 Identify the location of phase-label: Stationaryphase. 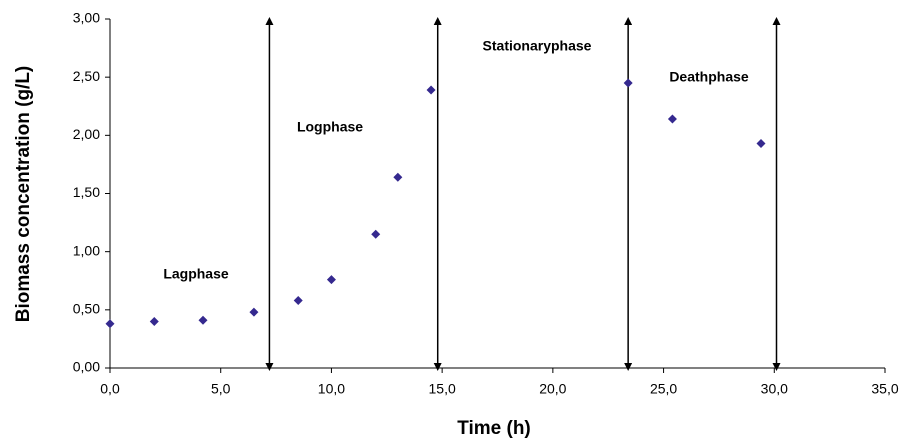
(537, 46).